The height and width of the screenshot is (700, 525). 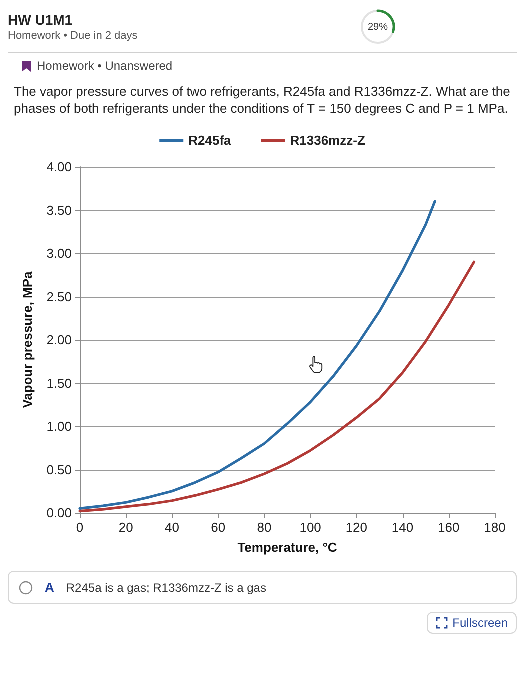 What do you see at coordinates (105, 66) in the screenshot?
I see `text: Homework • Unanswered` at bounding box center [105, 66].